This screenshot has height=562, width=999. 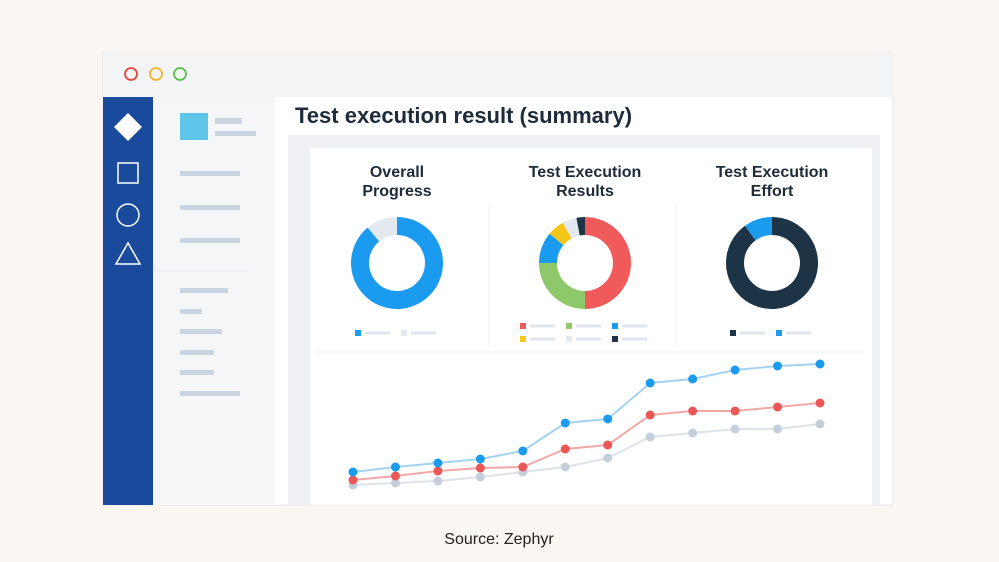 What do you see at coordinates (156, 74) in the screenshot?
I see `minimize-button` at bounding box center [156, 74].